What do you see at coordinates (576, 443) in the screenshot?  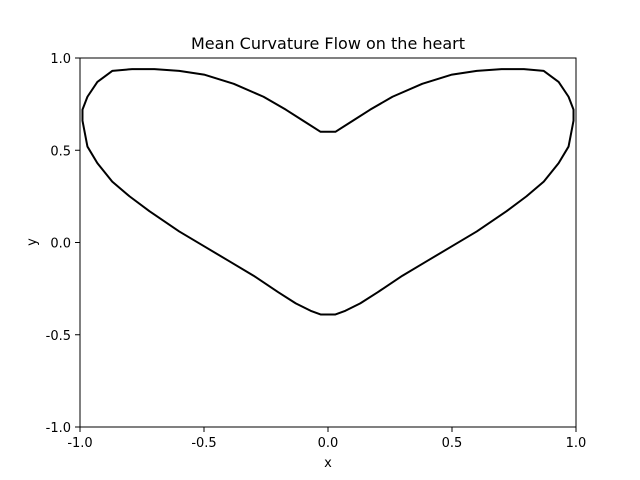 I see `x-tick-label: 1.0` at bounding box center [576, 443].